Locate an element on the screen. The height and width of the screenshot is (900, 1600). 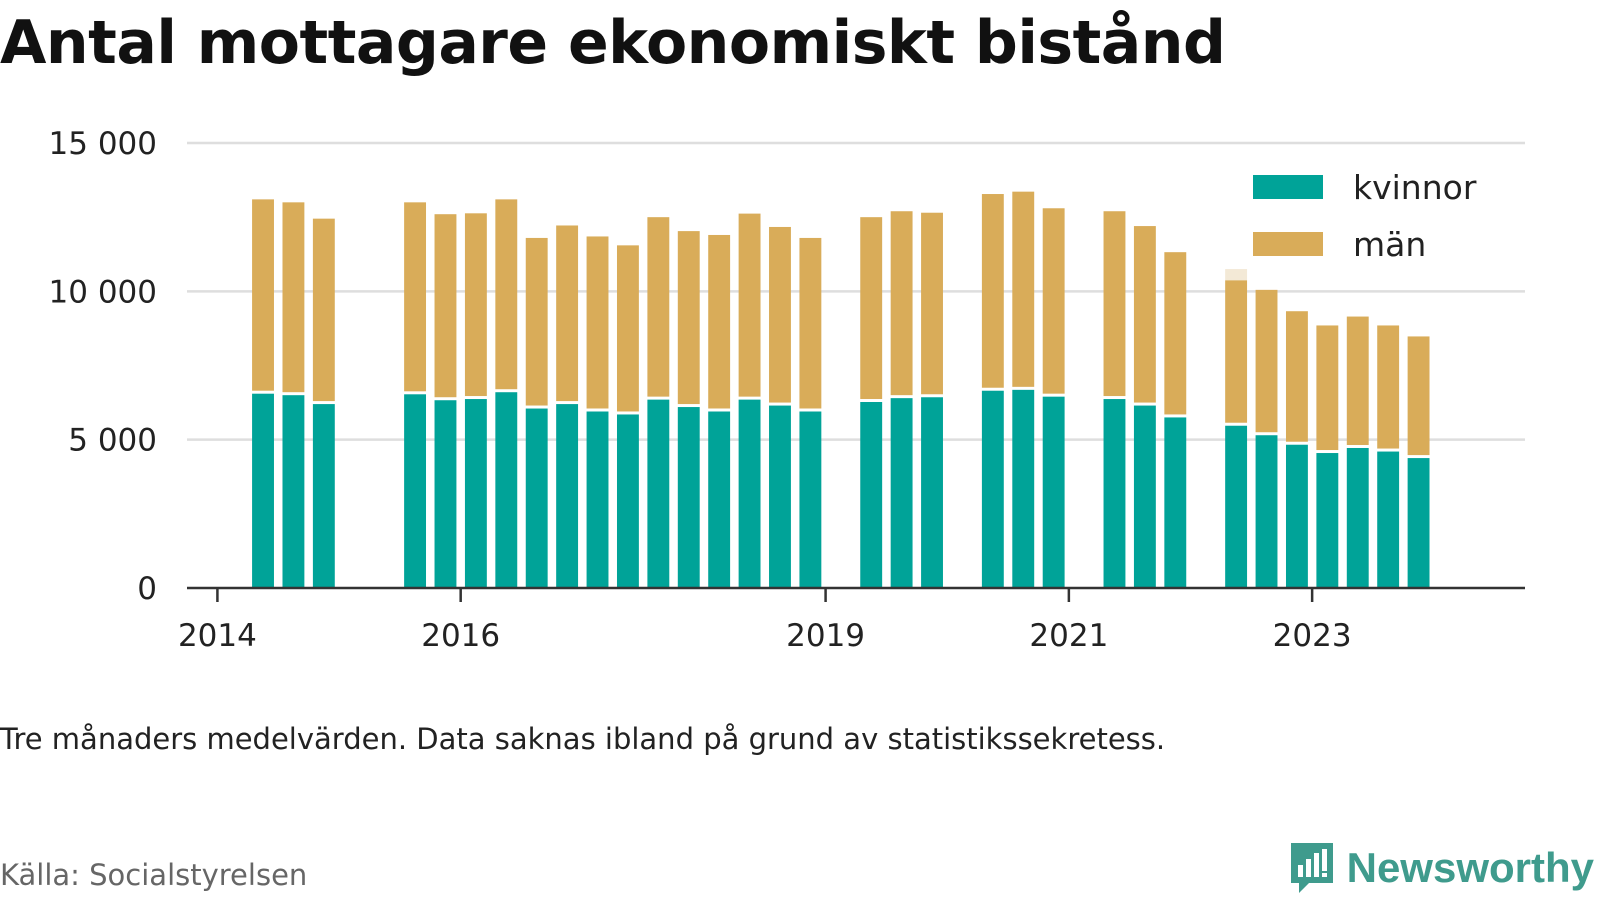
x-tick-label: 2014 is located at coordinates (217, 636).